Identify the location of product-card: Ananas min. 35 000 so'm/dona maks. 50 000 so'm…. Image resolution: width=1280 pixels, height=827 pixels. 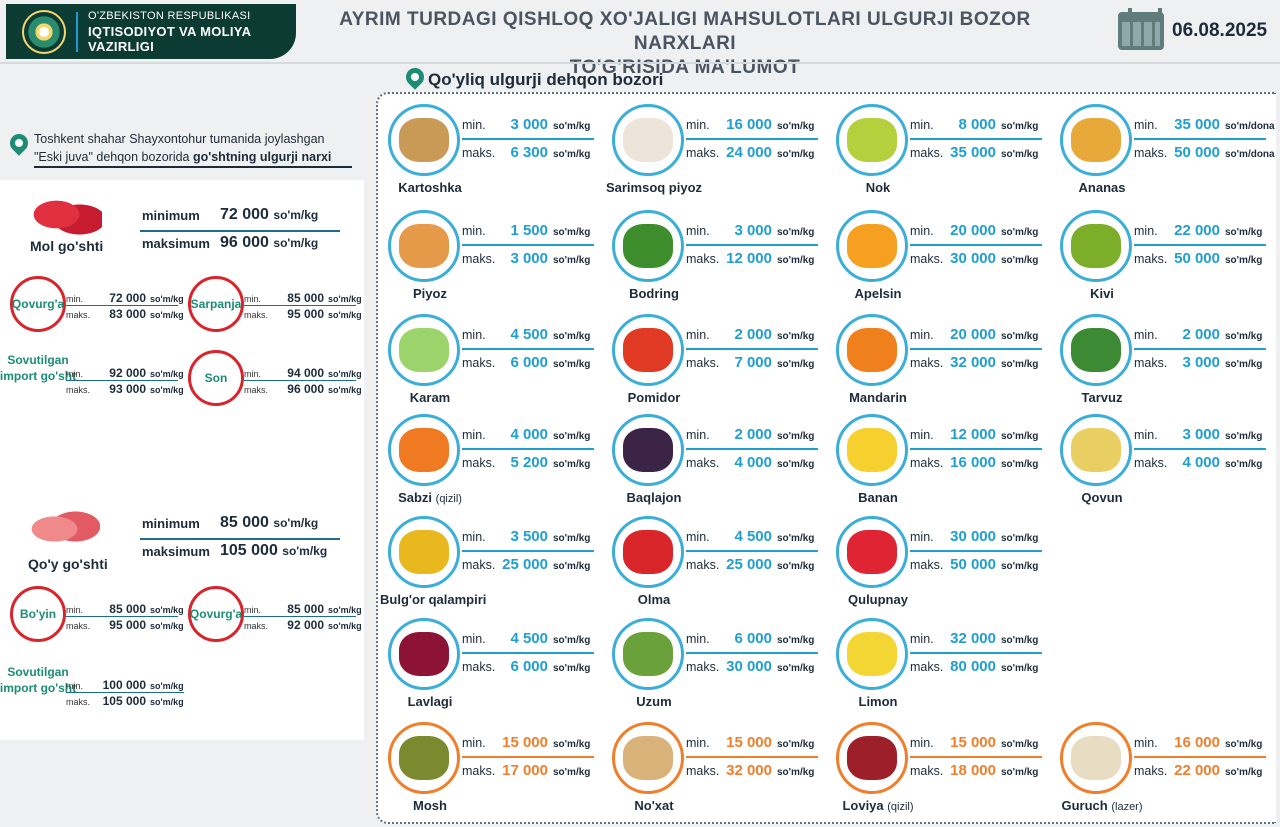
(1164, 150).